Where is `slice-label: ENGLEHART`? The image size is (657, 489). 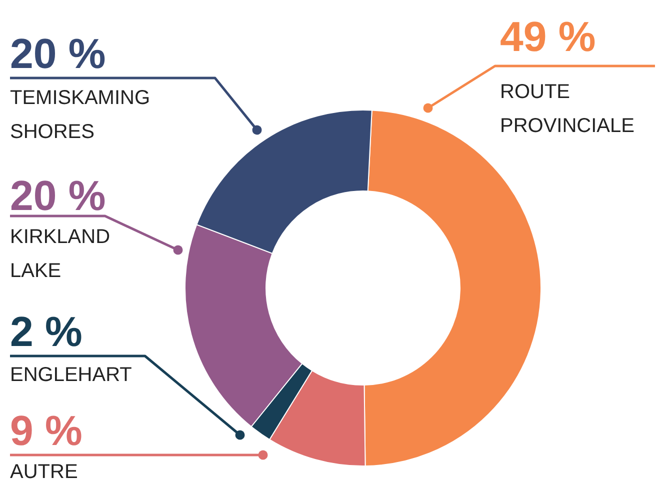 slice-label: ENGLEHART is located at coordinates (71, 375).